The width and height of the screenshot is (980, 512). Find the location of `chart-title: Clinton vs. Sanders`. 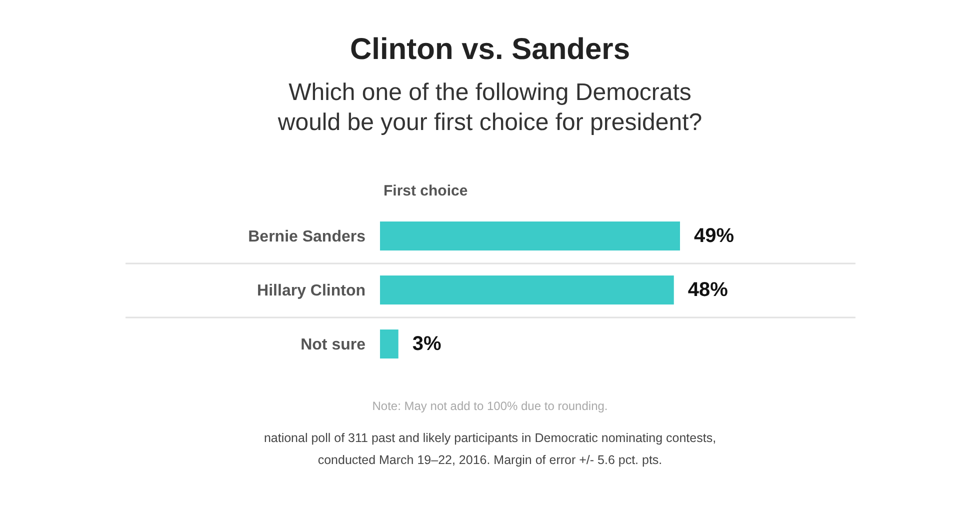

chart-title: Clinton vs. Sanders is located at coordinates (490, 49).